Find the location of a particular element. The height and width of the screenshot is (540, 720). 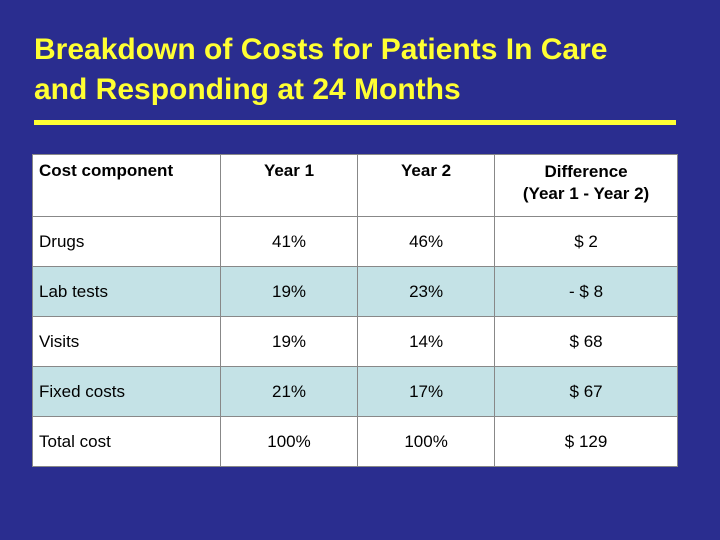

row-label: Visits is located at coordinates (126, 341).